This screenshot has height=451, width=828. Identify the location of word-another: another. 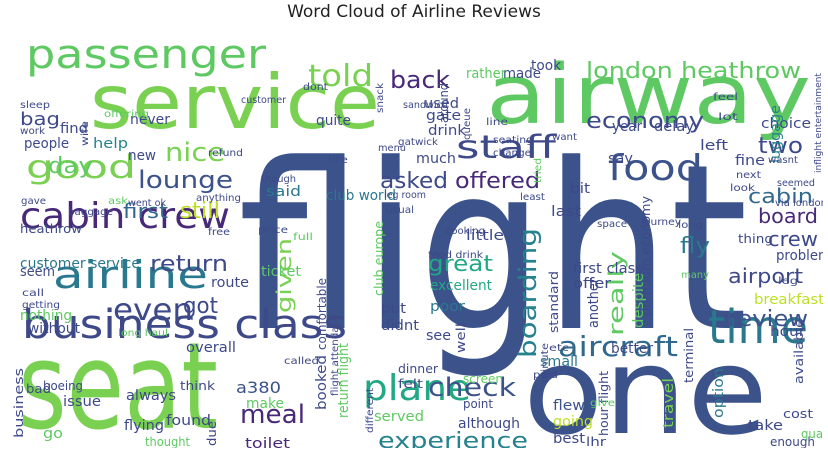
(594, 303).